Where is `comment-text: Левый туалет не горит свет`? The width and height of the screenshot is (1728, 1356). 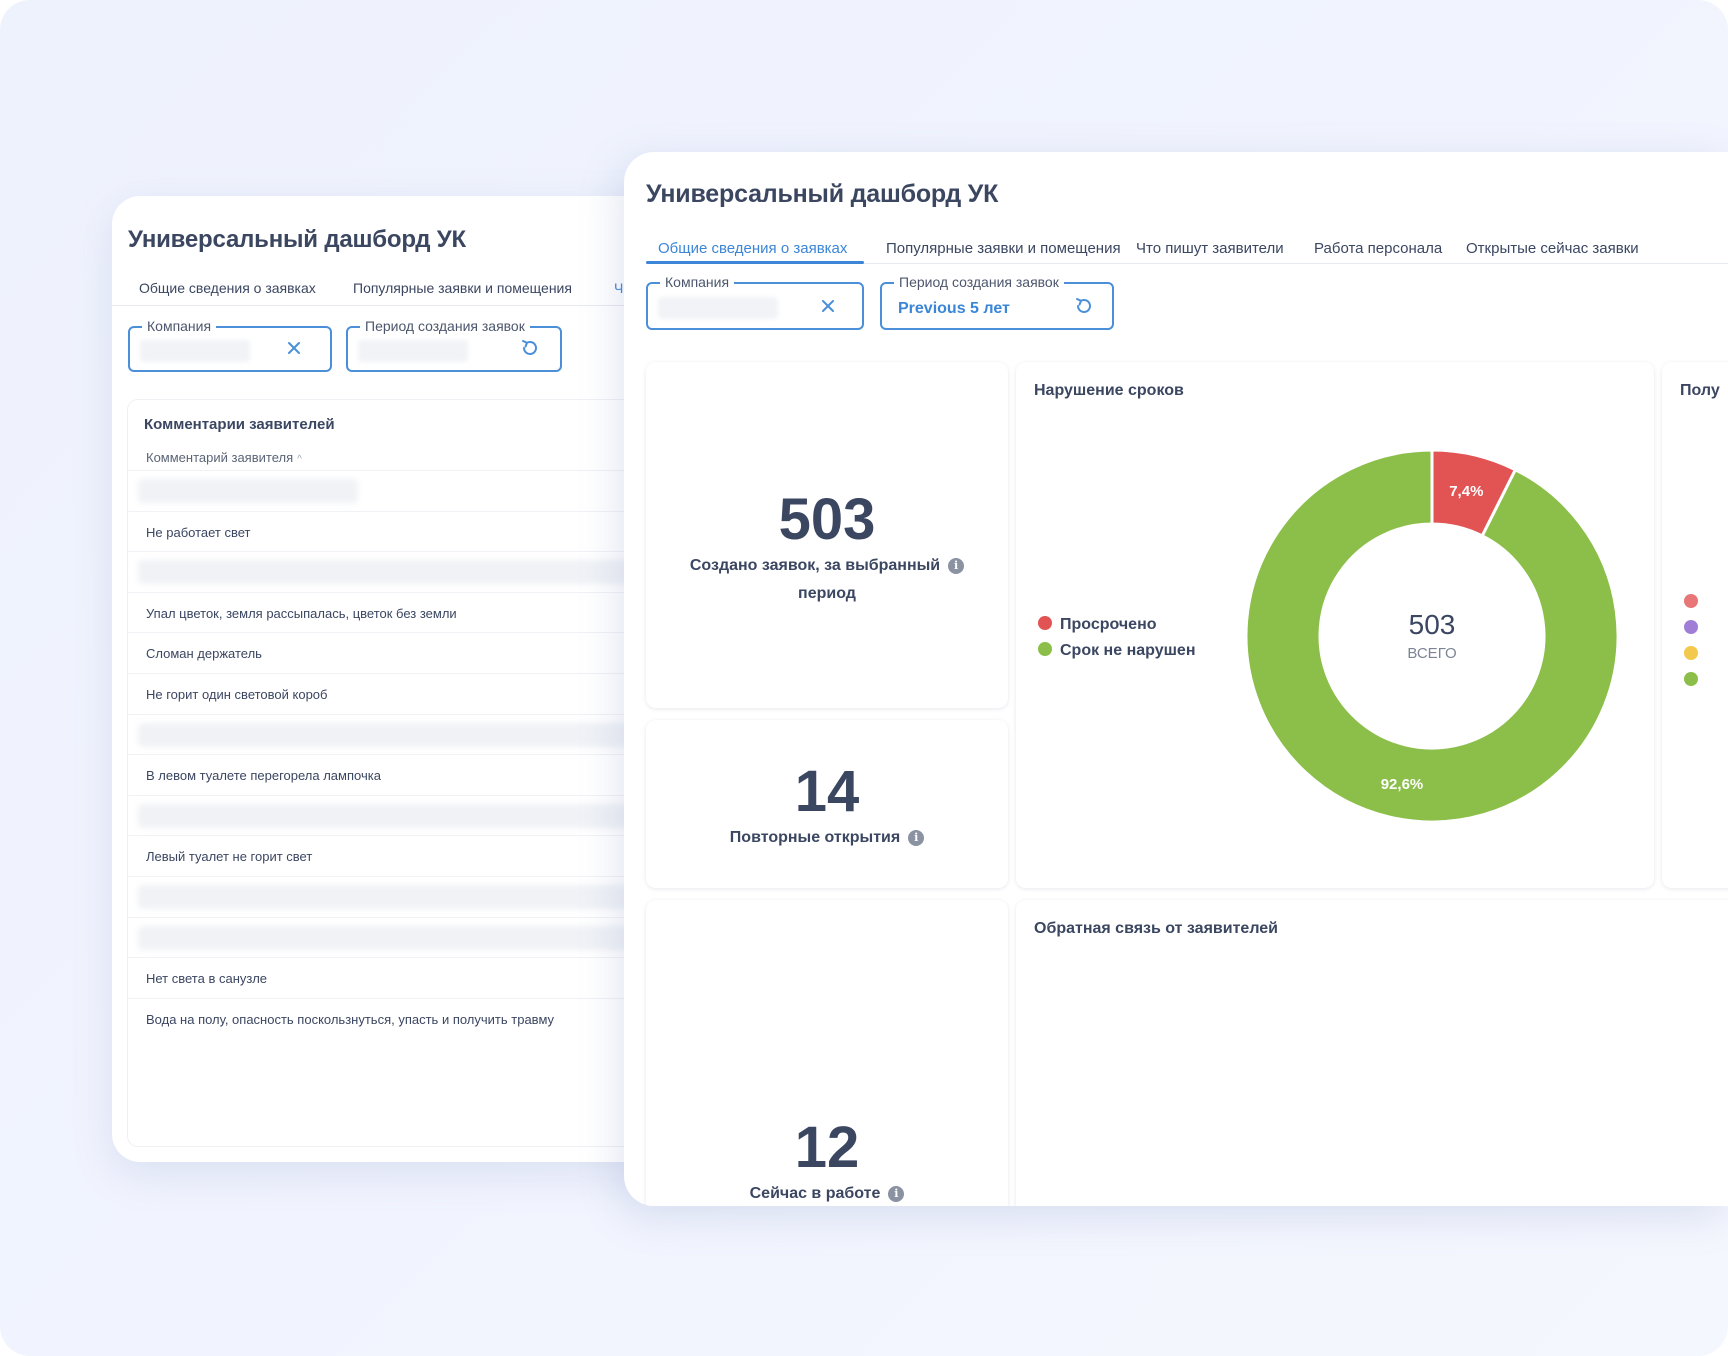
comment-text: Левый туалет не горит свет is located at coordinates (229, 857).